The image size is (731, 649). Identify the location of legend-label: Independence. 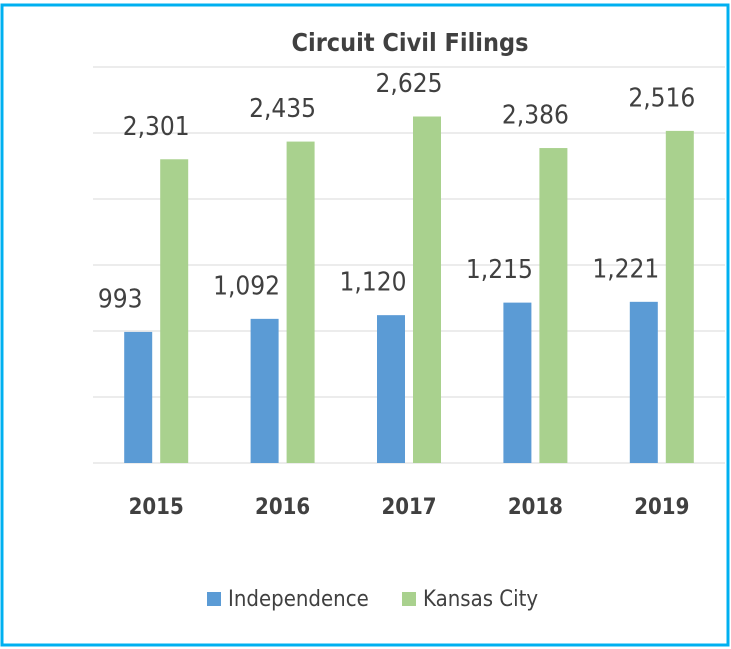
(298, 599).